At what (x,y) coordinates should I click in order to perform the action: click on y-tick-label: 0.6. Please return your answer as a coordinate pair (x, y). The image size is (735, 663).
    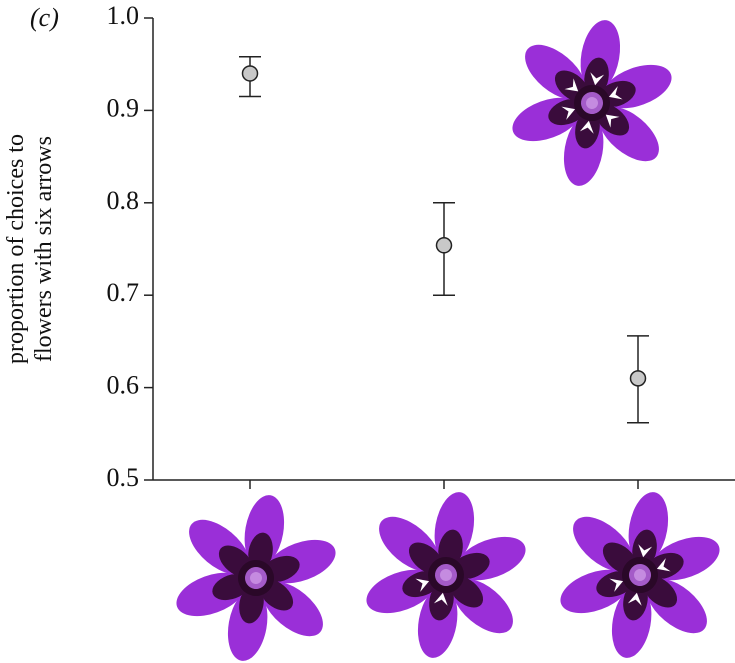
    Looking at the image, I should click on (123, 385).